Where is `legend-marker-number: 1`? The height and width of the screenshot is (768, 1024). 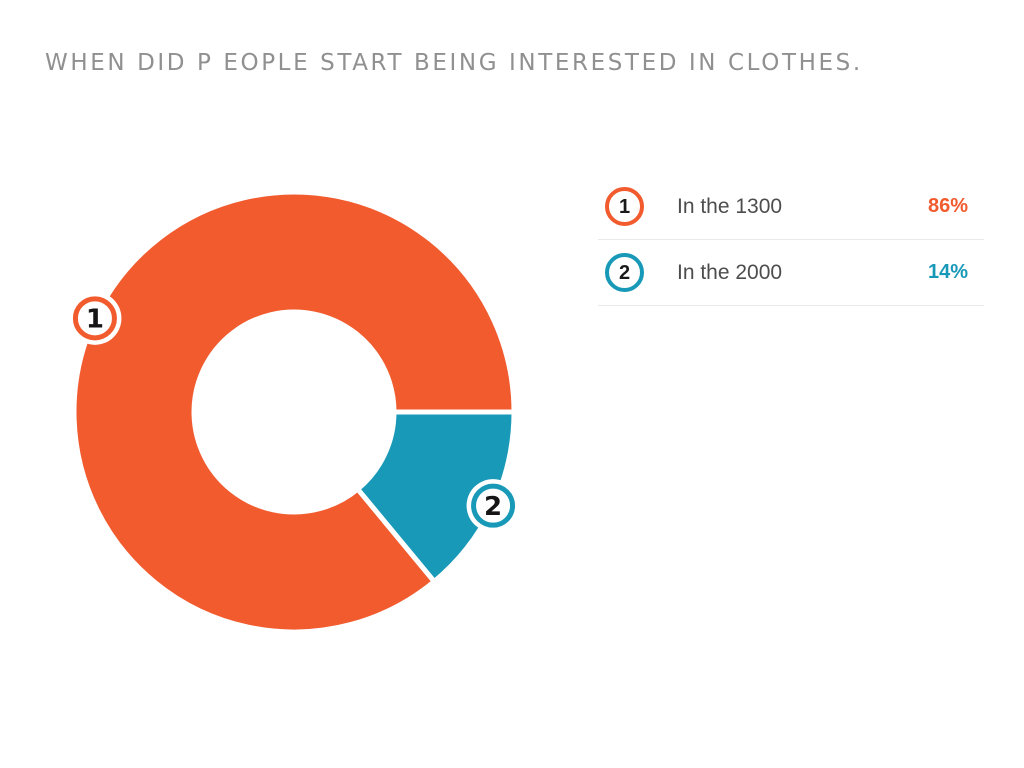
legend-marker-number: 1 is located at coordinates (624, 206).